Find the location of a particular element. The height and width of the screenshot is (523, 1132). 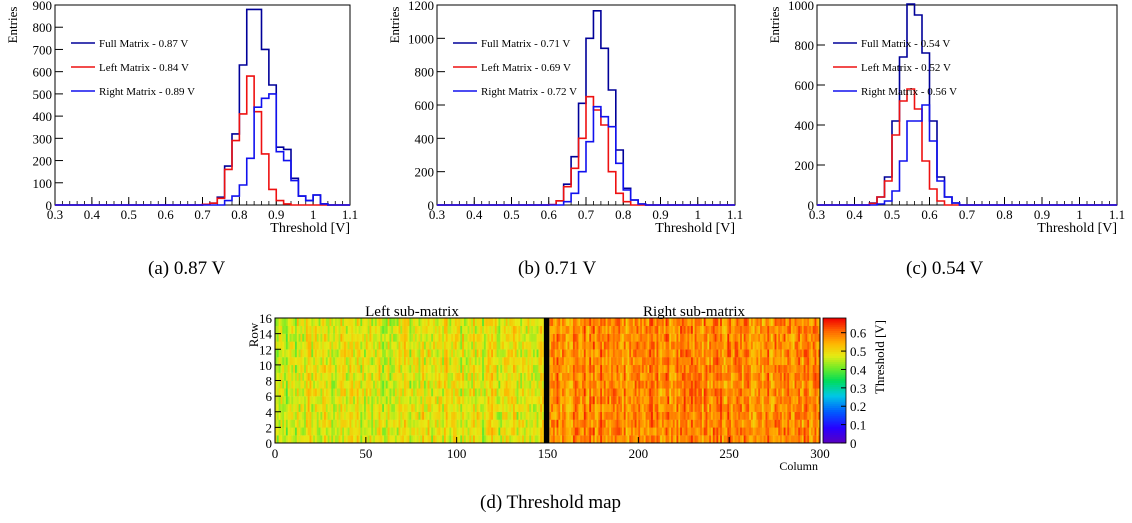

legend-label: Left Matrix - 0.84 V is located at coordinates (144, 68).